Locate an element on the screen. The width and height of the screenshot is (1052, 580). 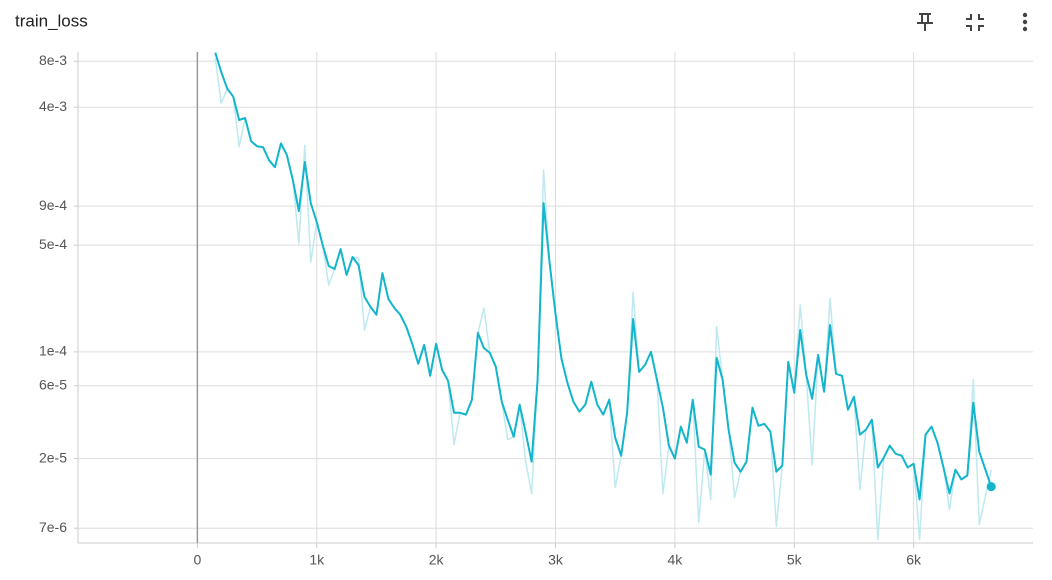
y-tick-label: 7e-6 is located at coordinates (53, 527).